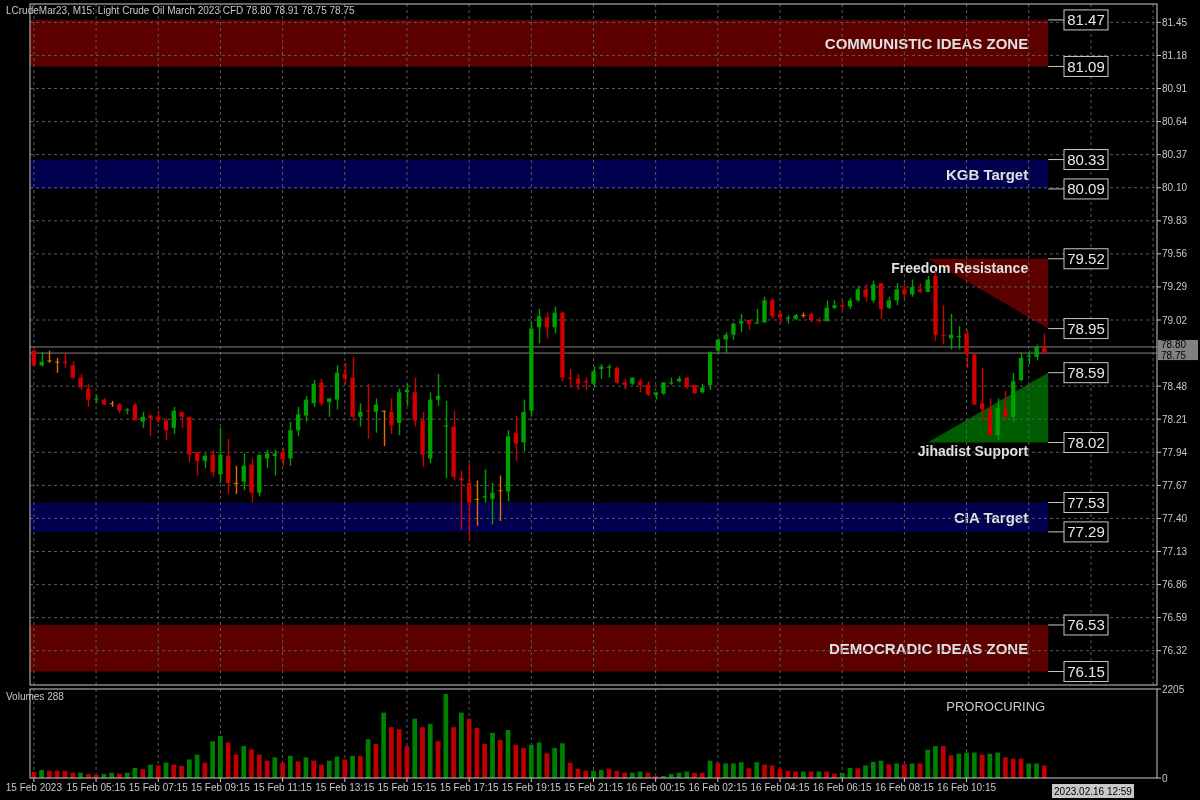 The image size is (1200, 800). What do you see at coordinates (904, 787) in the screenshot?
I see `x-tick-label: 16 Feb 08:15` at bounding box center [904, 787].